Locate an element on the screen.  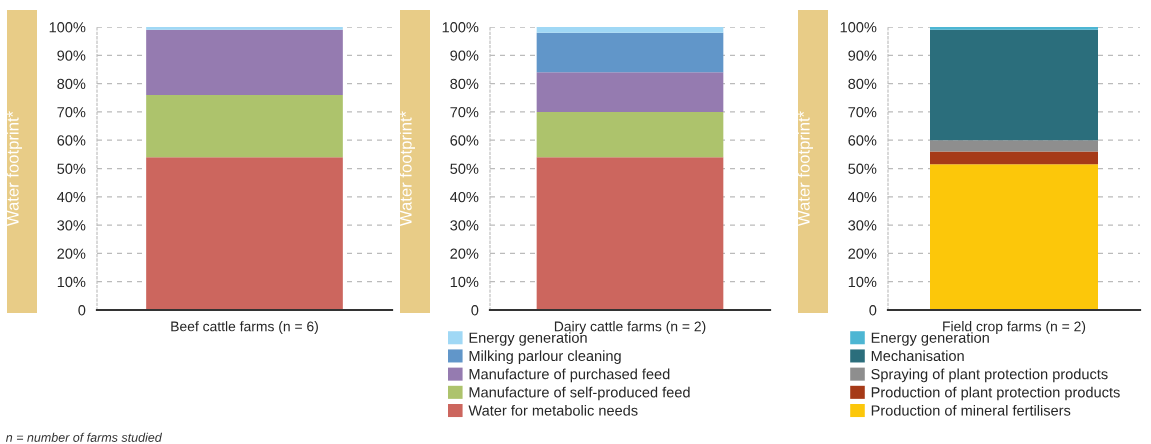
legend-label: Milking parlour cleaning is located at coordinates (545, 357).